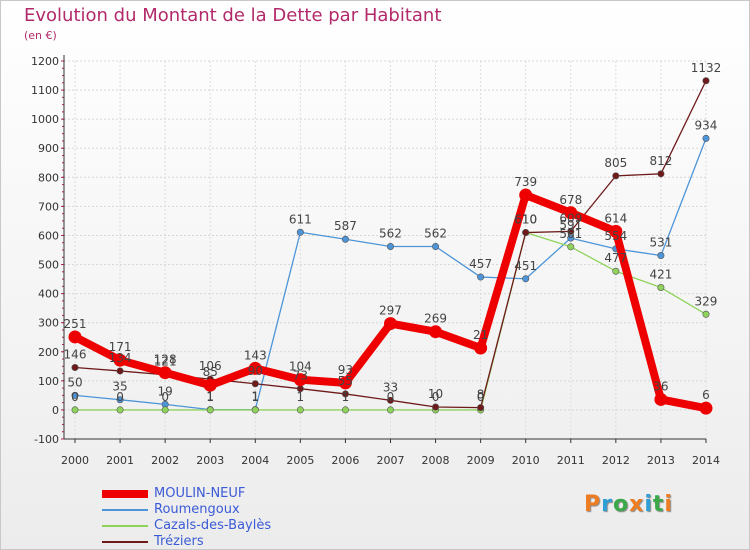  What do you see at coordinates (480, 264) in the screenshot?
I see `data-label-roumengoux: 457` at bounding box center [480, 264].